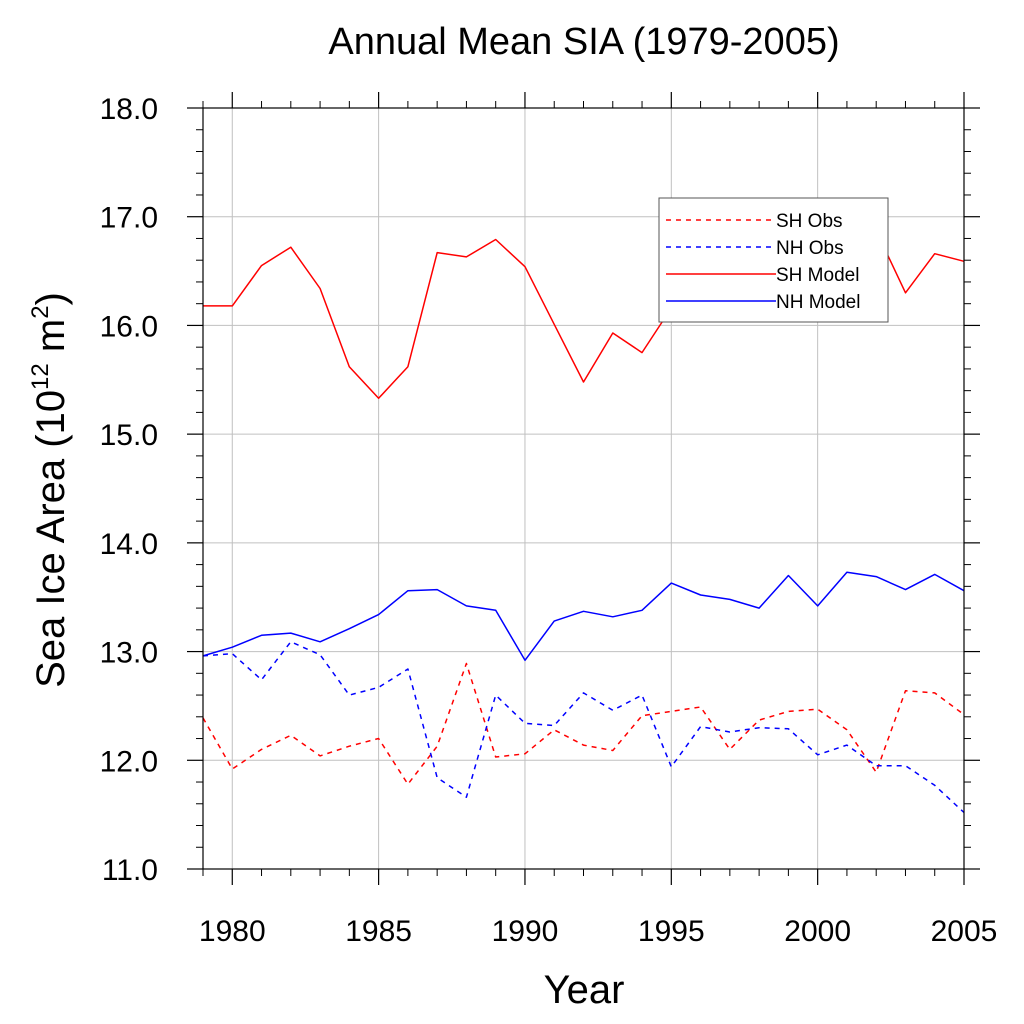  I want to click on series-line-nh-model, so click(583, 616).